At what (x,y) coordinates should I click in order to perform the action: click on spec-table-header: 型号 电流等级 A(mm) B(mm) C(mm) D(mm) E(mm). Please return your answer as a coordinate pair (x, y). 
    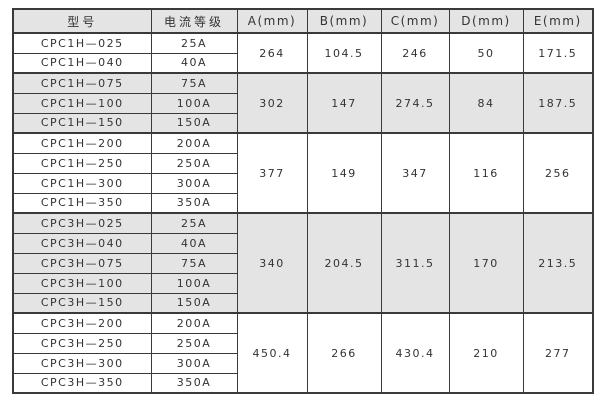
    Looking at the image, I should click on (303, 21).